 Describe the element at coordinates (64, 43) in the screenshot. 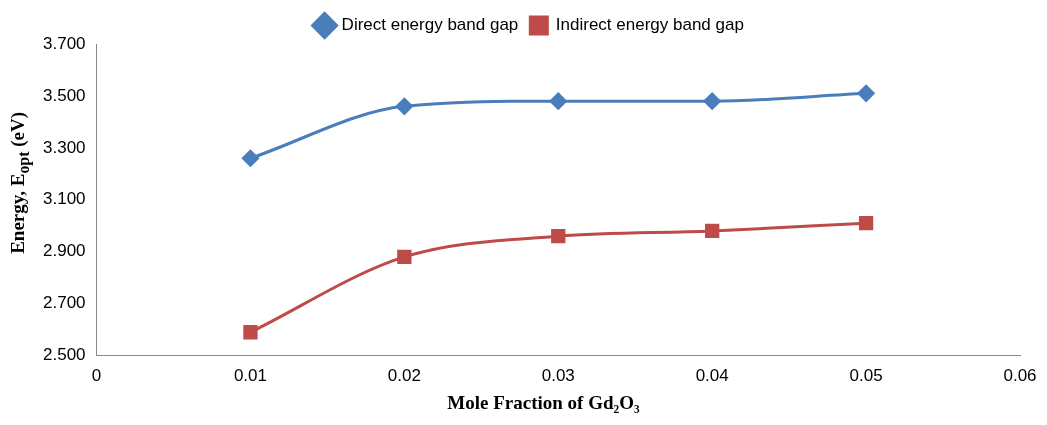

I see `y-tick-label: 3.700` at that location.